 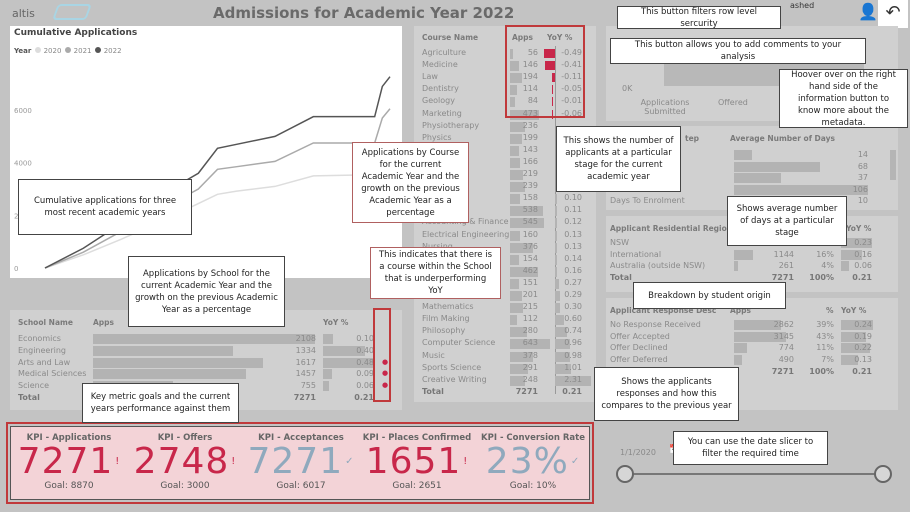 I want to click on school-row: Economics 2108 0.10, so click(x=206, y=340).